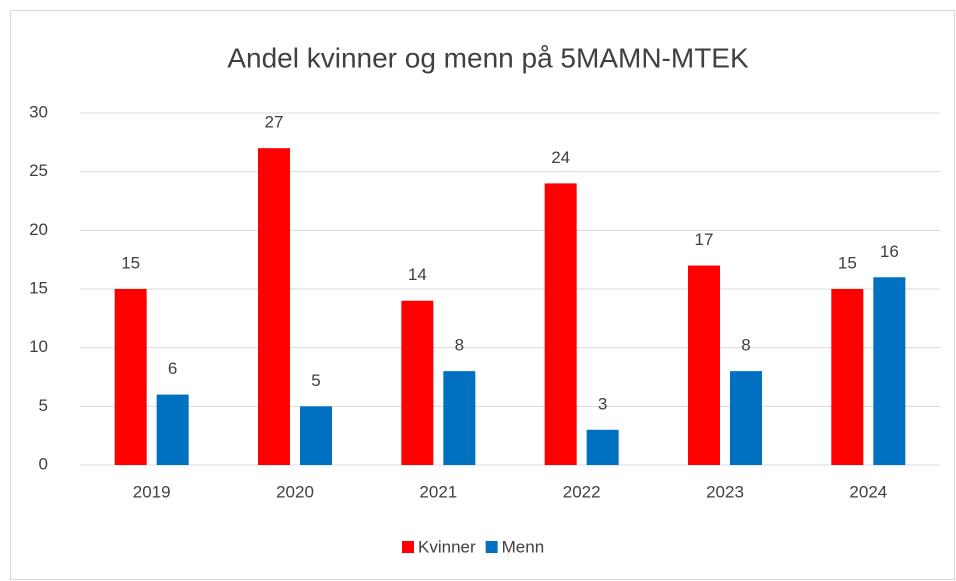  Describe the element at coordinates (43, 463) in the screenshot. I see `y-tick-label: 0` at that location.